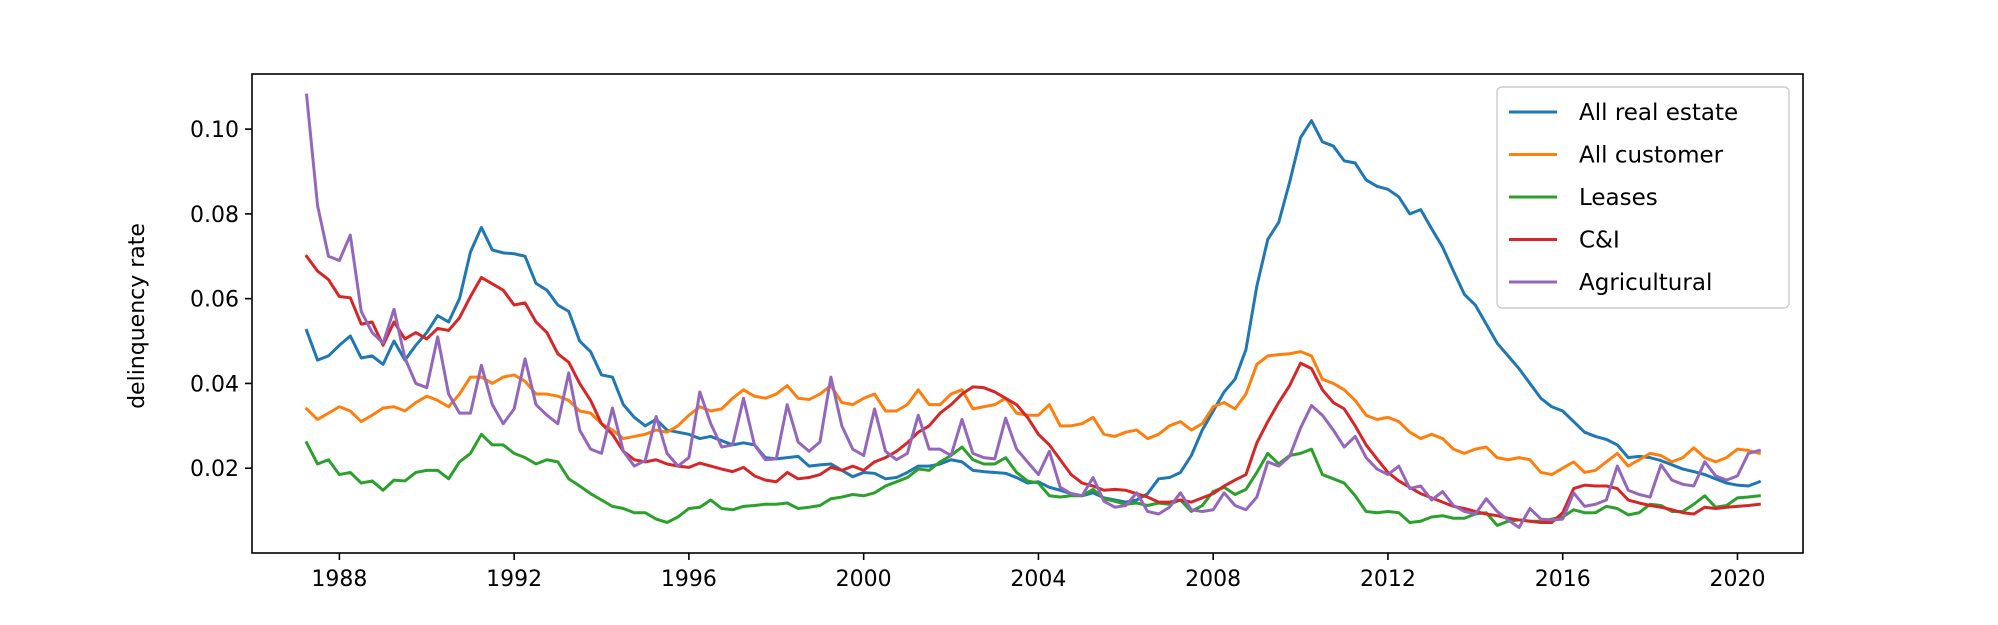 This screenshot has width=1998, height=625. Describe the element at coordinates (137, 316) in the screenshot. I see `y-axis-label: delinquency rate` at that location.